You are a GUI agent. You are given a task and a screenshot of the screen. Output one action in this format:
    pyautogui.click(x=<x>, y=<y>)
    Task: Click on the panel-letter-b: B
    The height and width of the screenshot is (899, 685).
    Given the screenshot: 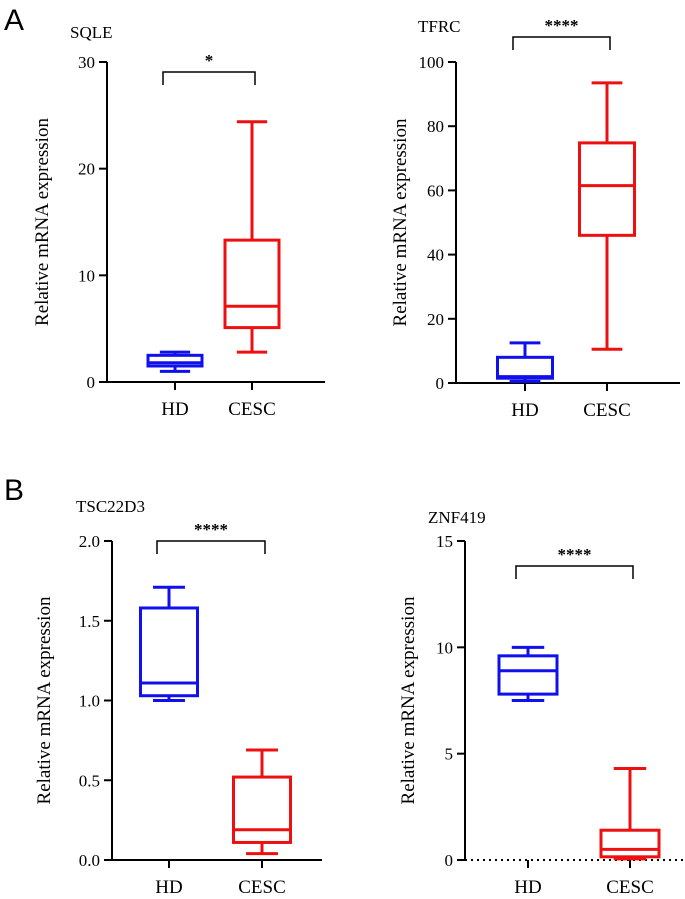 What is the action you would take?
    pyautogui.click(x=14, y=490)
    